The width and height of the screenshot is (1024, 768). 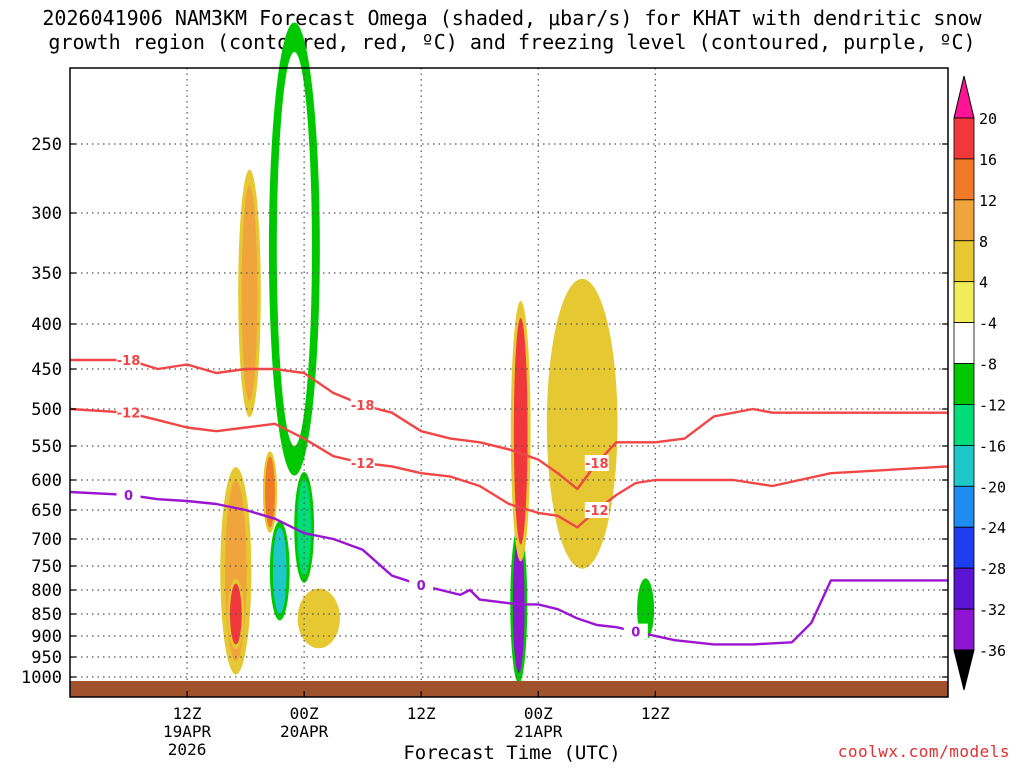 What do you see at coordinates (992, 446) in the screenshot?
I see `colorbar-label-8: -16` at bounding box center [992, 446].